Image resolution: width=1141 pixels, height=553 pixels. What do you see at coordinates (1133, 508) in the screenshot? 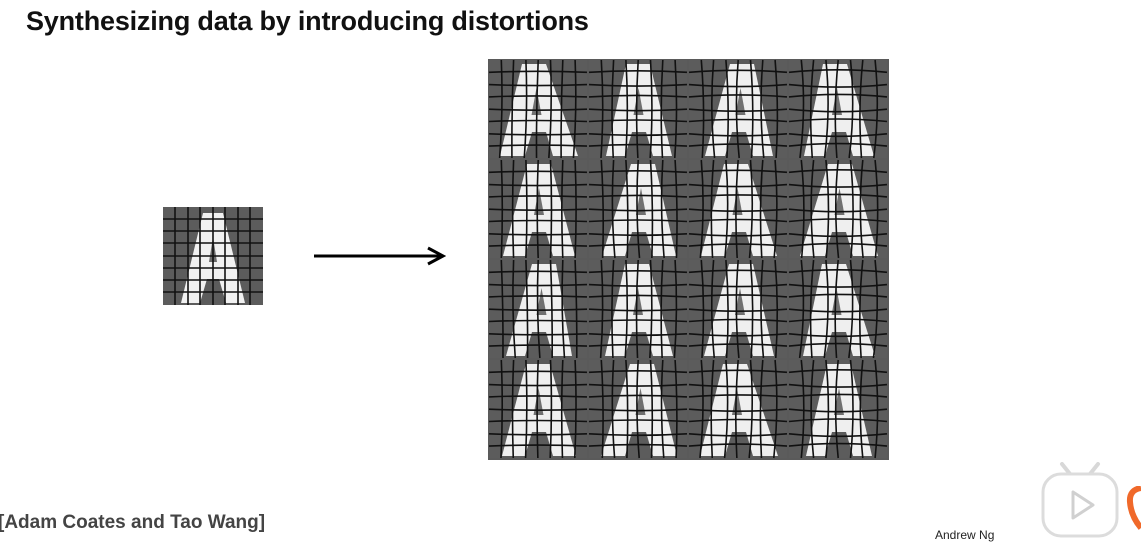
I see `brand-icon` at bounding box center [1133, 508].